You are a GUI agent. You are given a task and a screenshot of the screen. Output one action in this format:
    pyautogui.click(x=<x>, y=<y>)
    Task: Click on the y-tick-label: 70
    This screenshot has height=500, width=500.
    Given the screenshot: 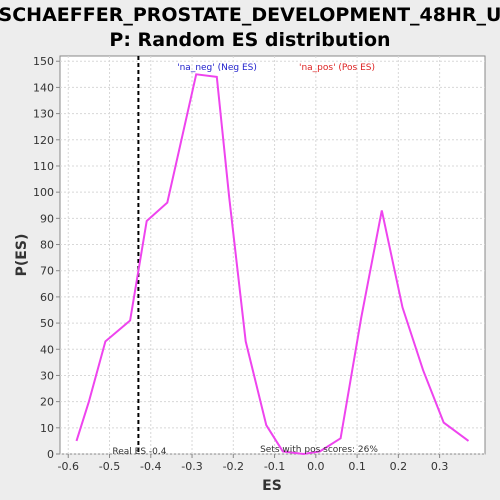 What is the action you would take?
    pyautogui.click(x=47, y=271)
    